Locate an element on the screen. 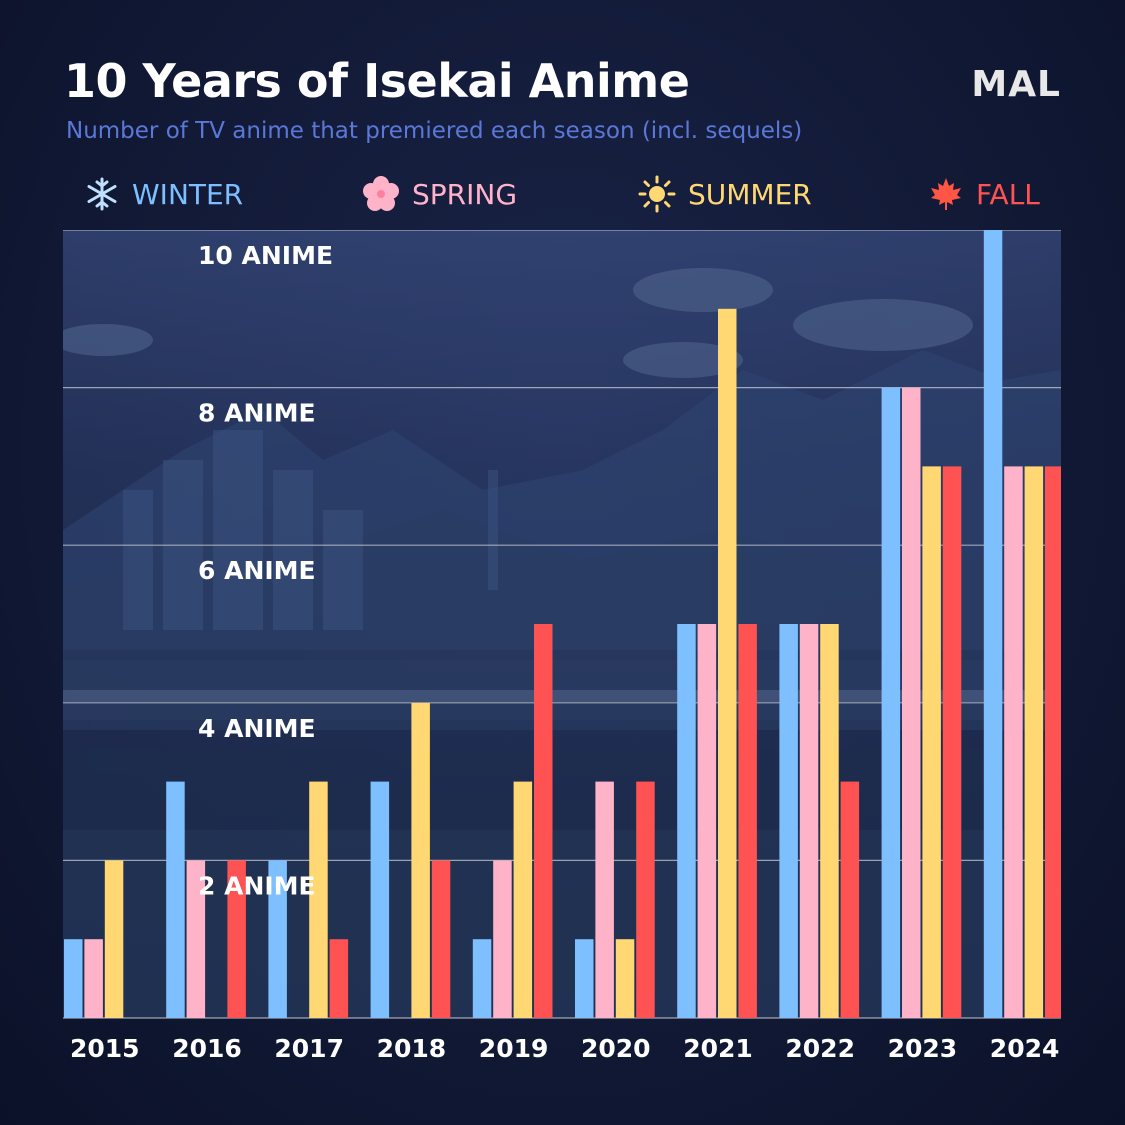 The height and width of the screenshot is (1125, 1125). x-tick-label: 2015 is located at coordinates (105, 1048).